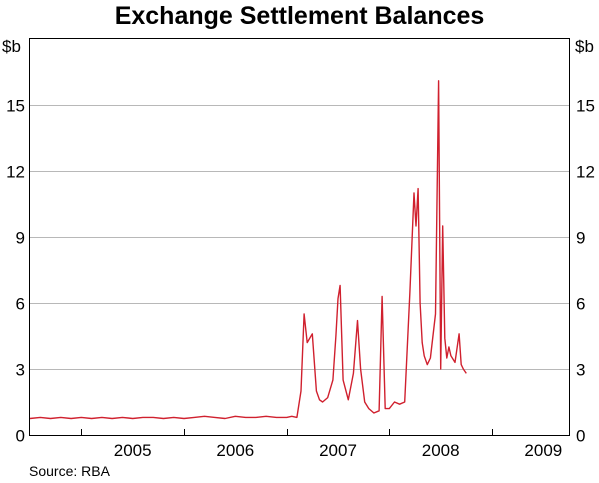  What do you see at coordinates (580, 370) in the screenshot?
I see `y-tick-label-right-3: 3` at bounding box center [580, 370].